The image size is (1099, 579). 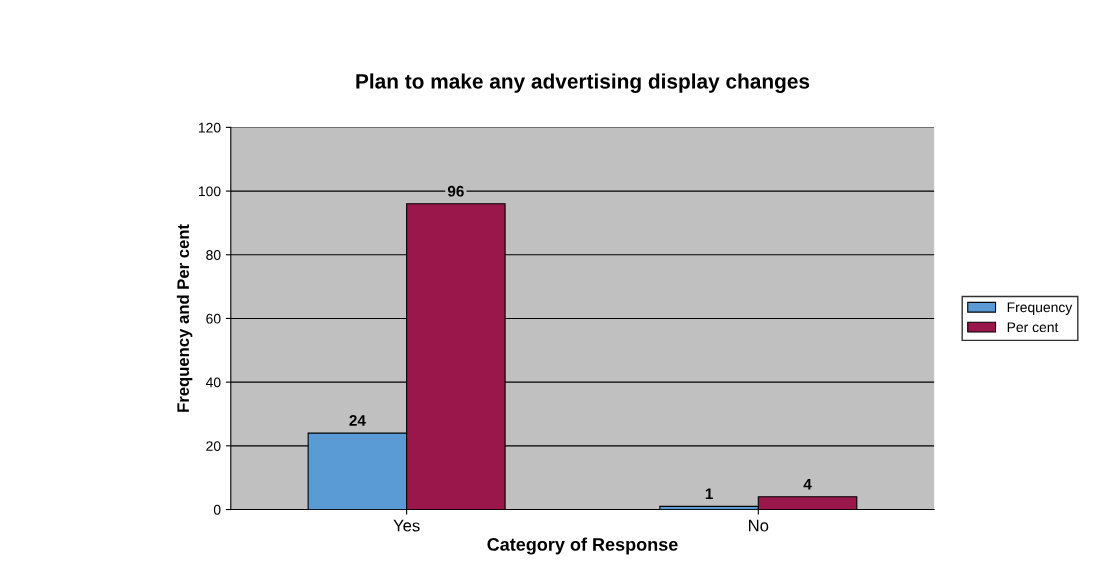 What do you see at coordinates (184, 318) in the screenshot?
I see `y-axis-title: Frequency and Per cent` at bounding box center [184, 318].